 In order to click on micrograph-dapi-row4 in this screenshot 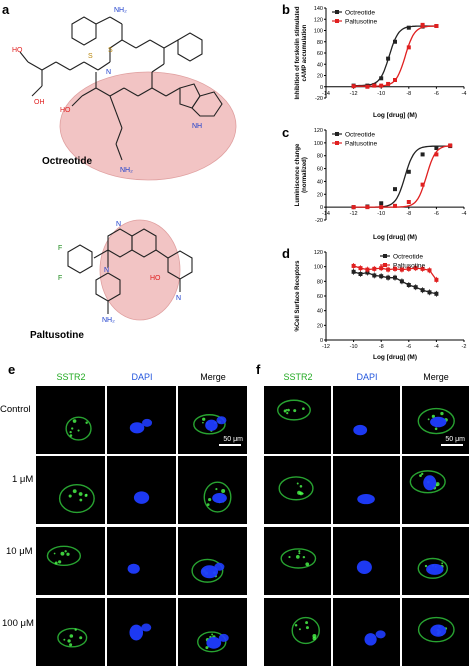, I will do `click(141, 632)`.